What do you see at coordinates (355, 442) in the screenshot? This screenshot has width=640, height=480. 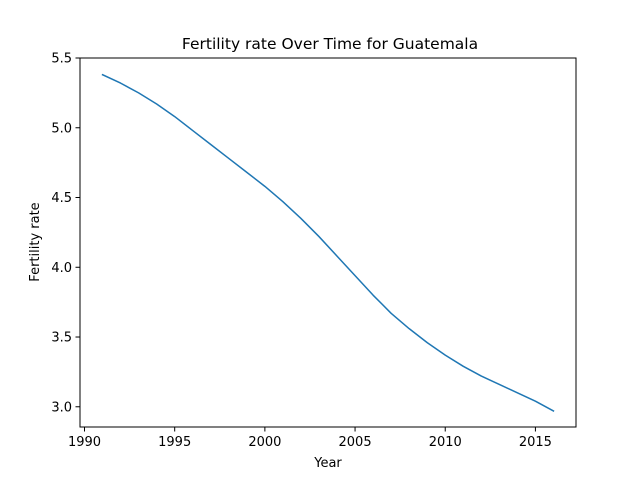 I see `x-tick-label: 2005` at bounding box center [355, 442].